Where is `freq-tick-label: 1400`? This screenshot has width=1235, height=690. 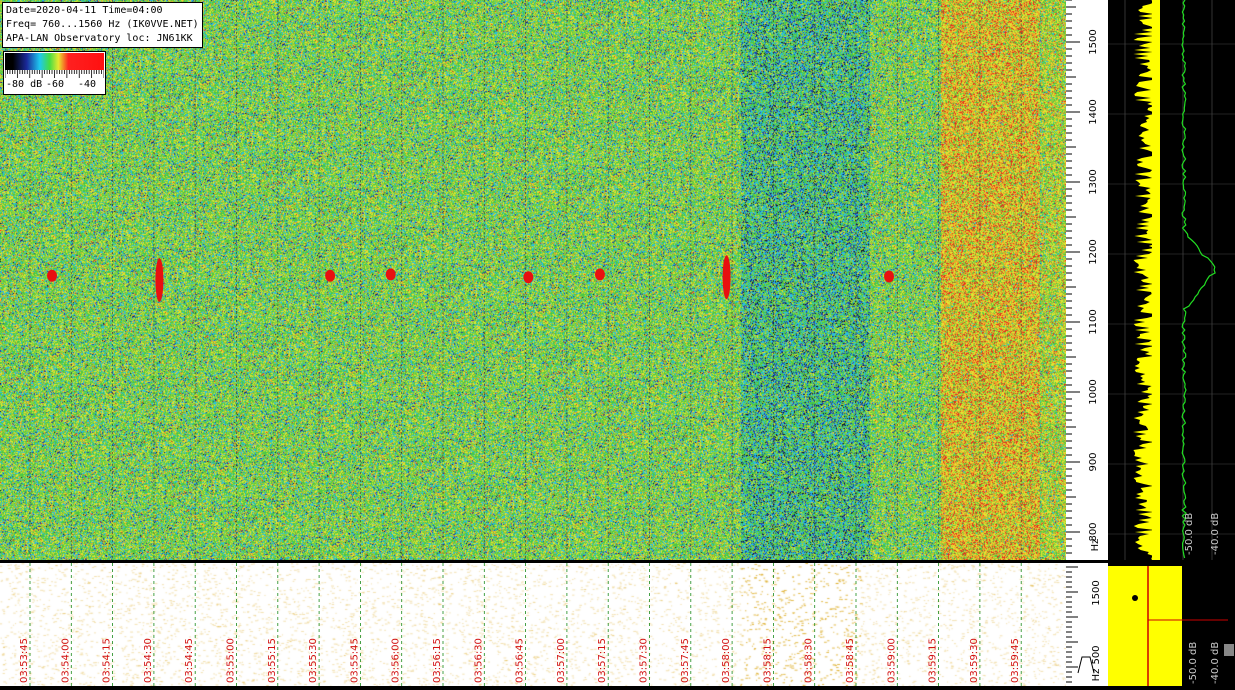 freq-tick-label: 1400 is located at coordinates (1093, 111).